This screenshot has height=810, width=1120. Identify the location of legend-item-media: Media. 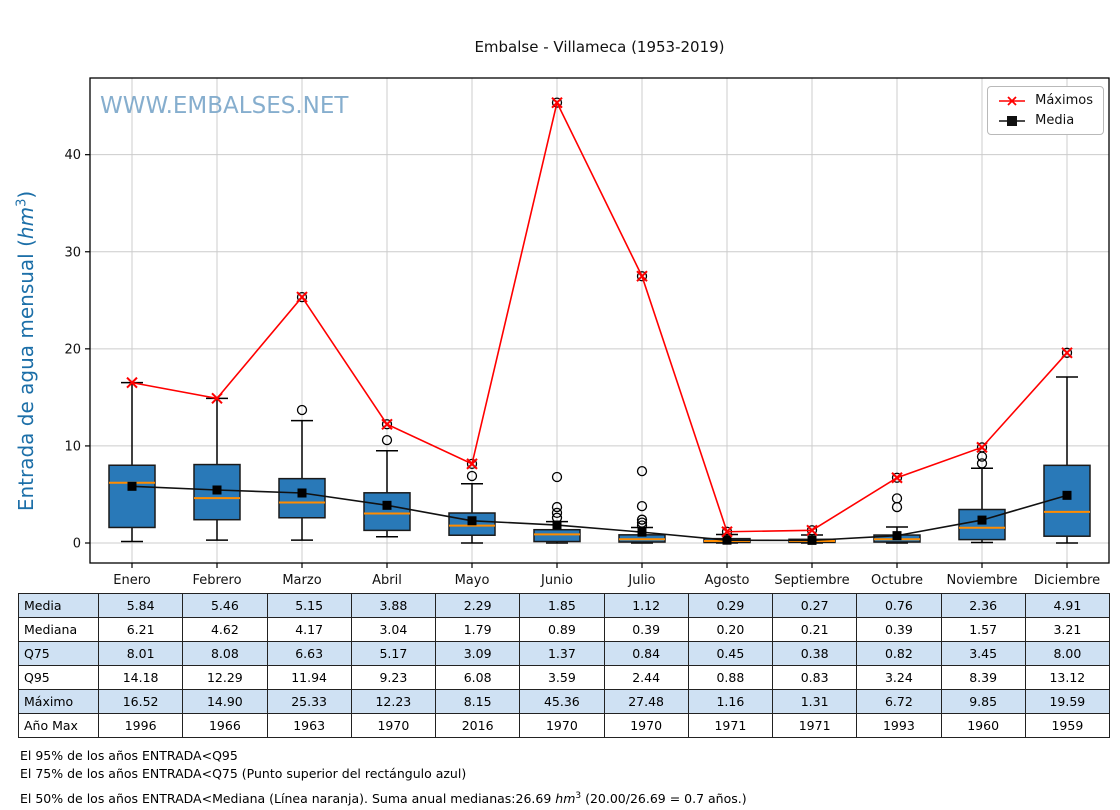
(1045, 120).